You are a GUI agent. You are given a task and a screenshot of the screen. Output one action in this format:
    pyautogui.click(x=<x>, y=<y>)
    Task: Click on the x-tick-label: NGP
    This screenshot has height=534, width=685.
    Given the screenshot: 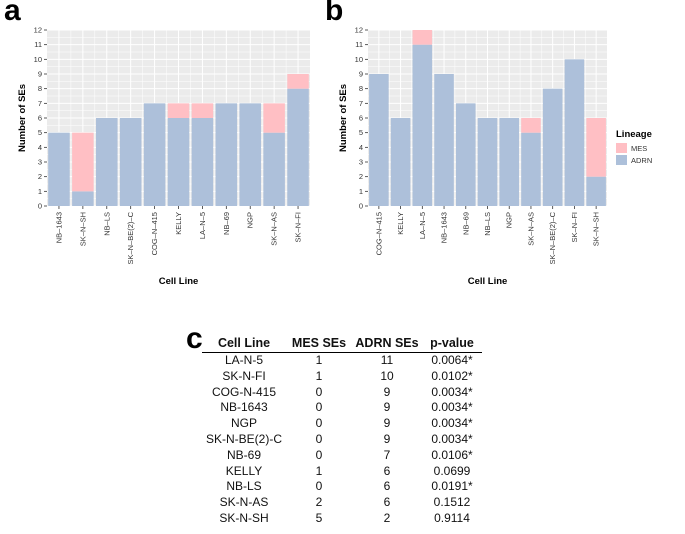 What is the action you would take?
    pyautogui.click(x=250, y=220)
    